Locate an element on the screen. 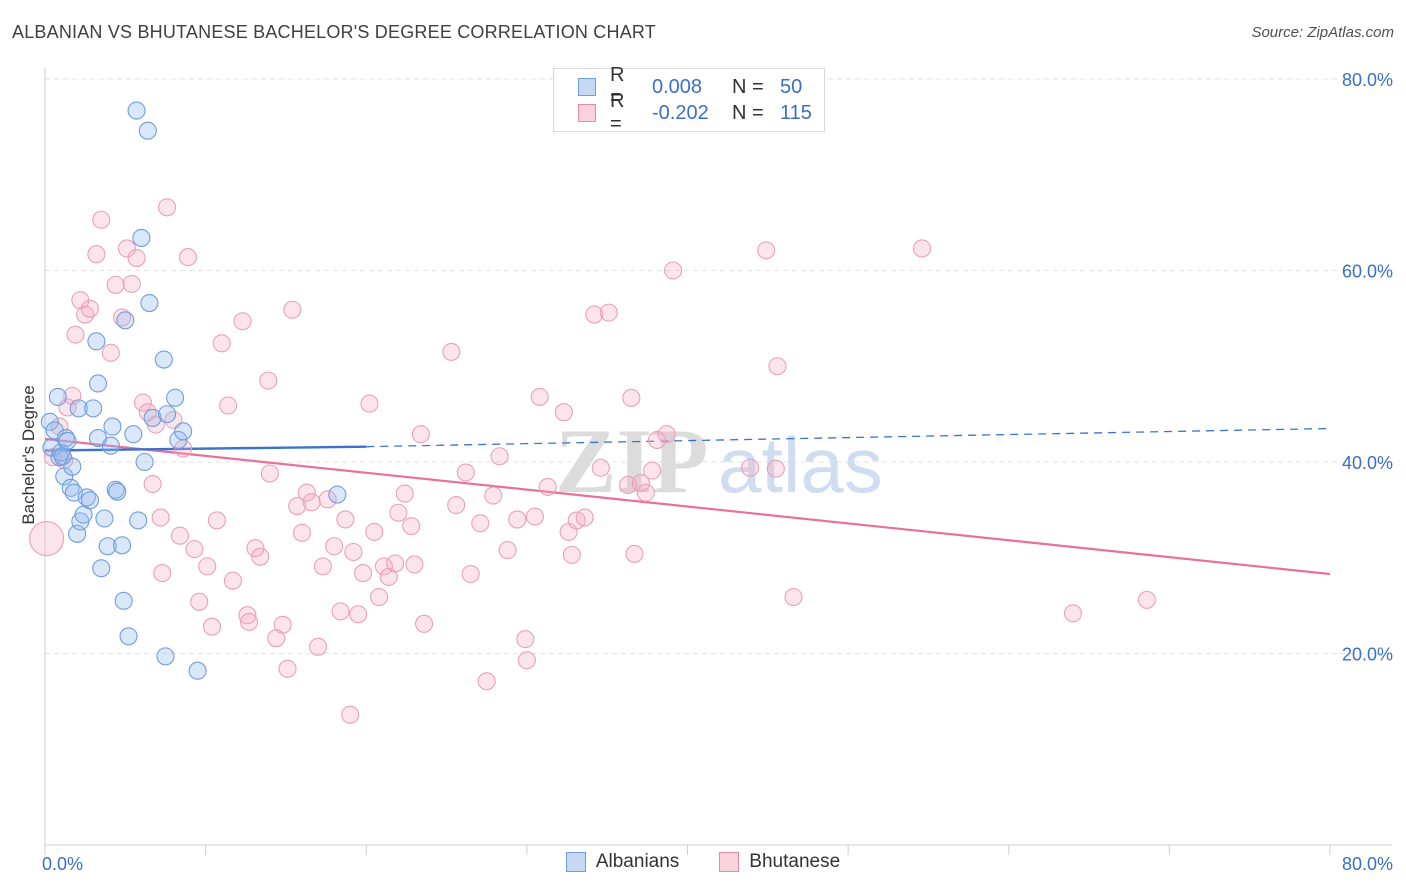  y-axis-label: Bachelor's Degree is located at coordinates (28, 454).